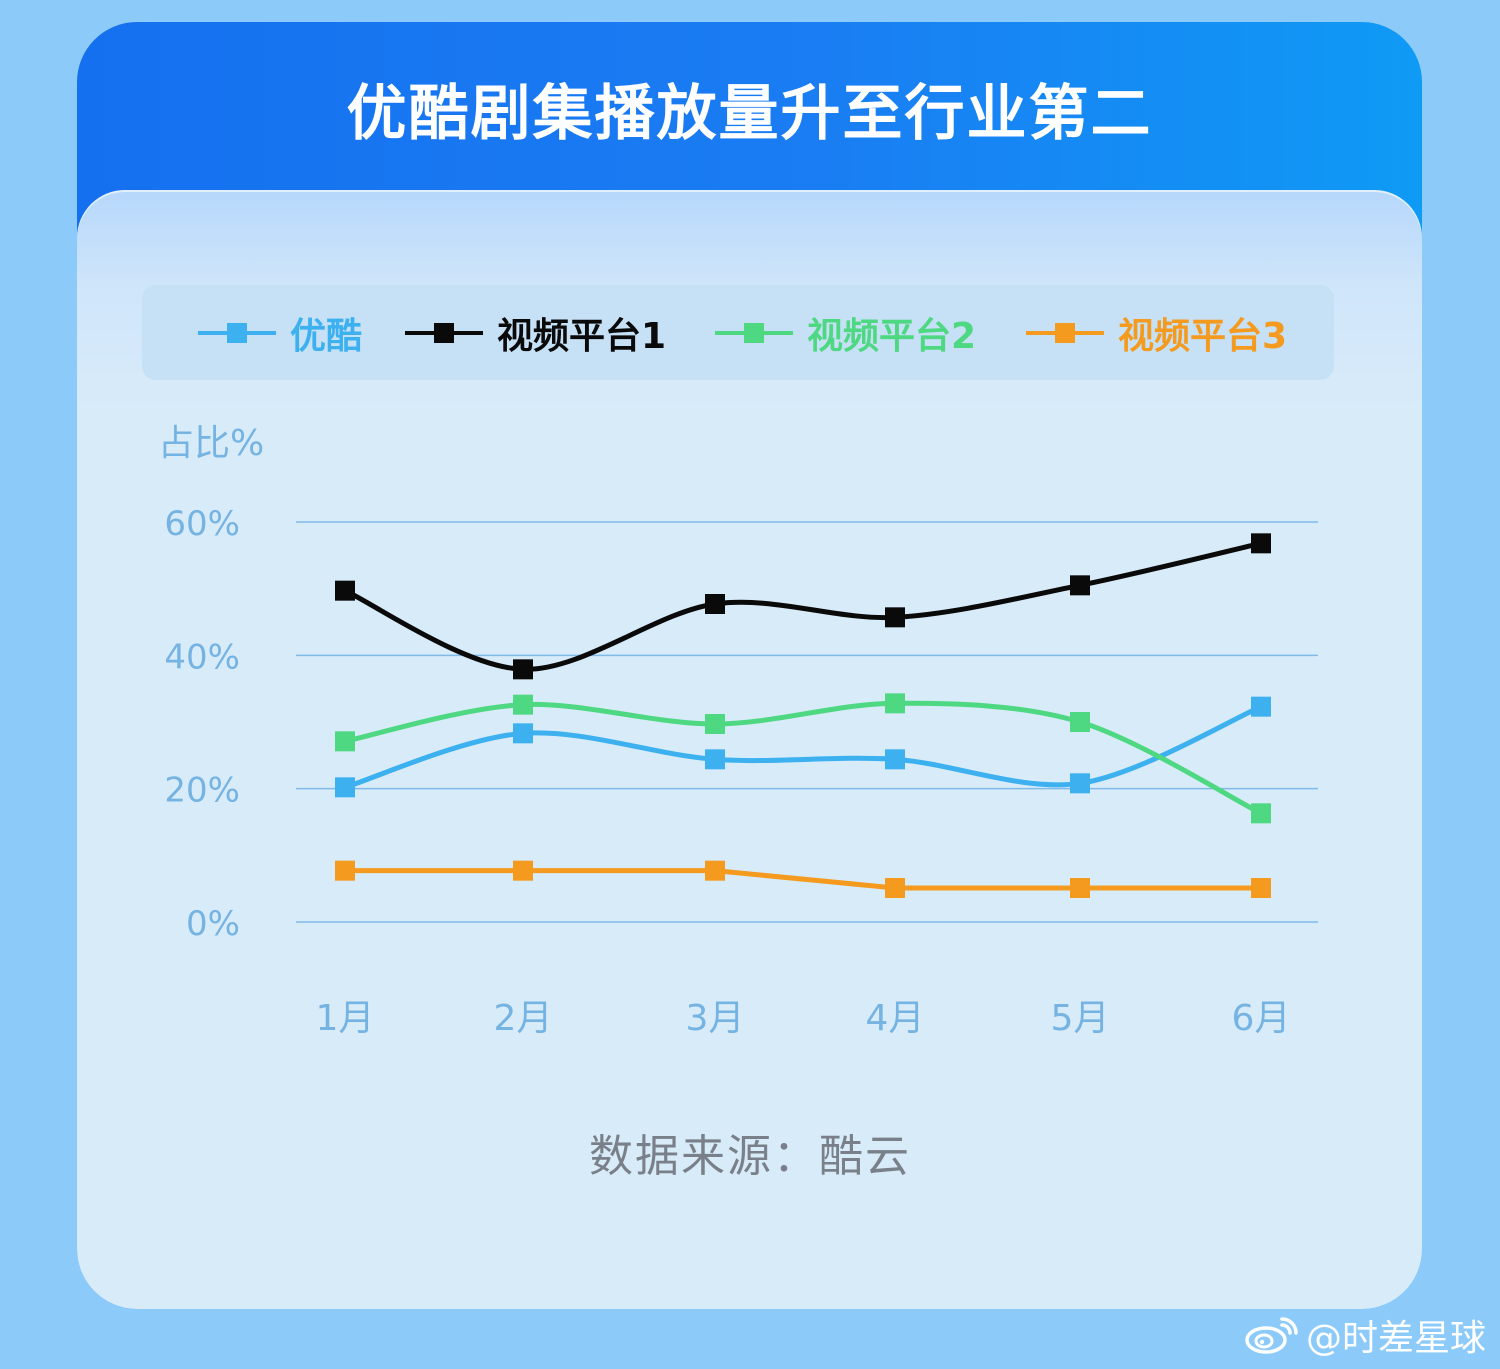  What do you see at coordinates (1271, 1335) in the screenshot?
I see `weibo-logo-icon` at bounding box center [1271, 1335].